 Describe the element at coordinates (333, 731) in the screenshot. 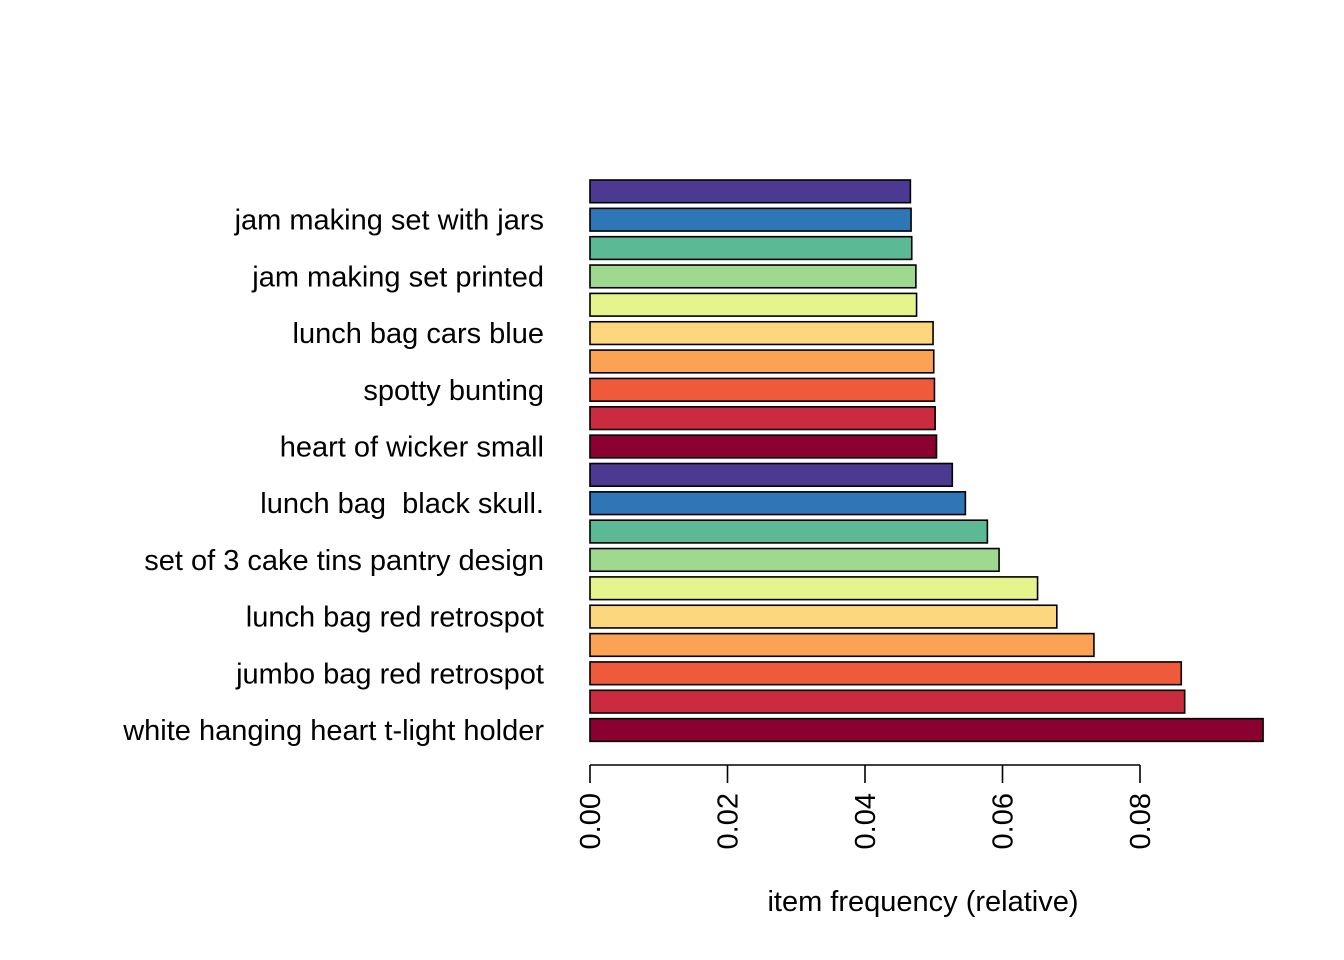

I see `category-label: white hanging heart t-light holder` at that location.